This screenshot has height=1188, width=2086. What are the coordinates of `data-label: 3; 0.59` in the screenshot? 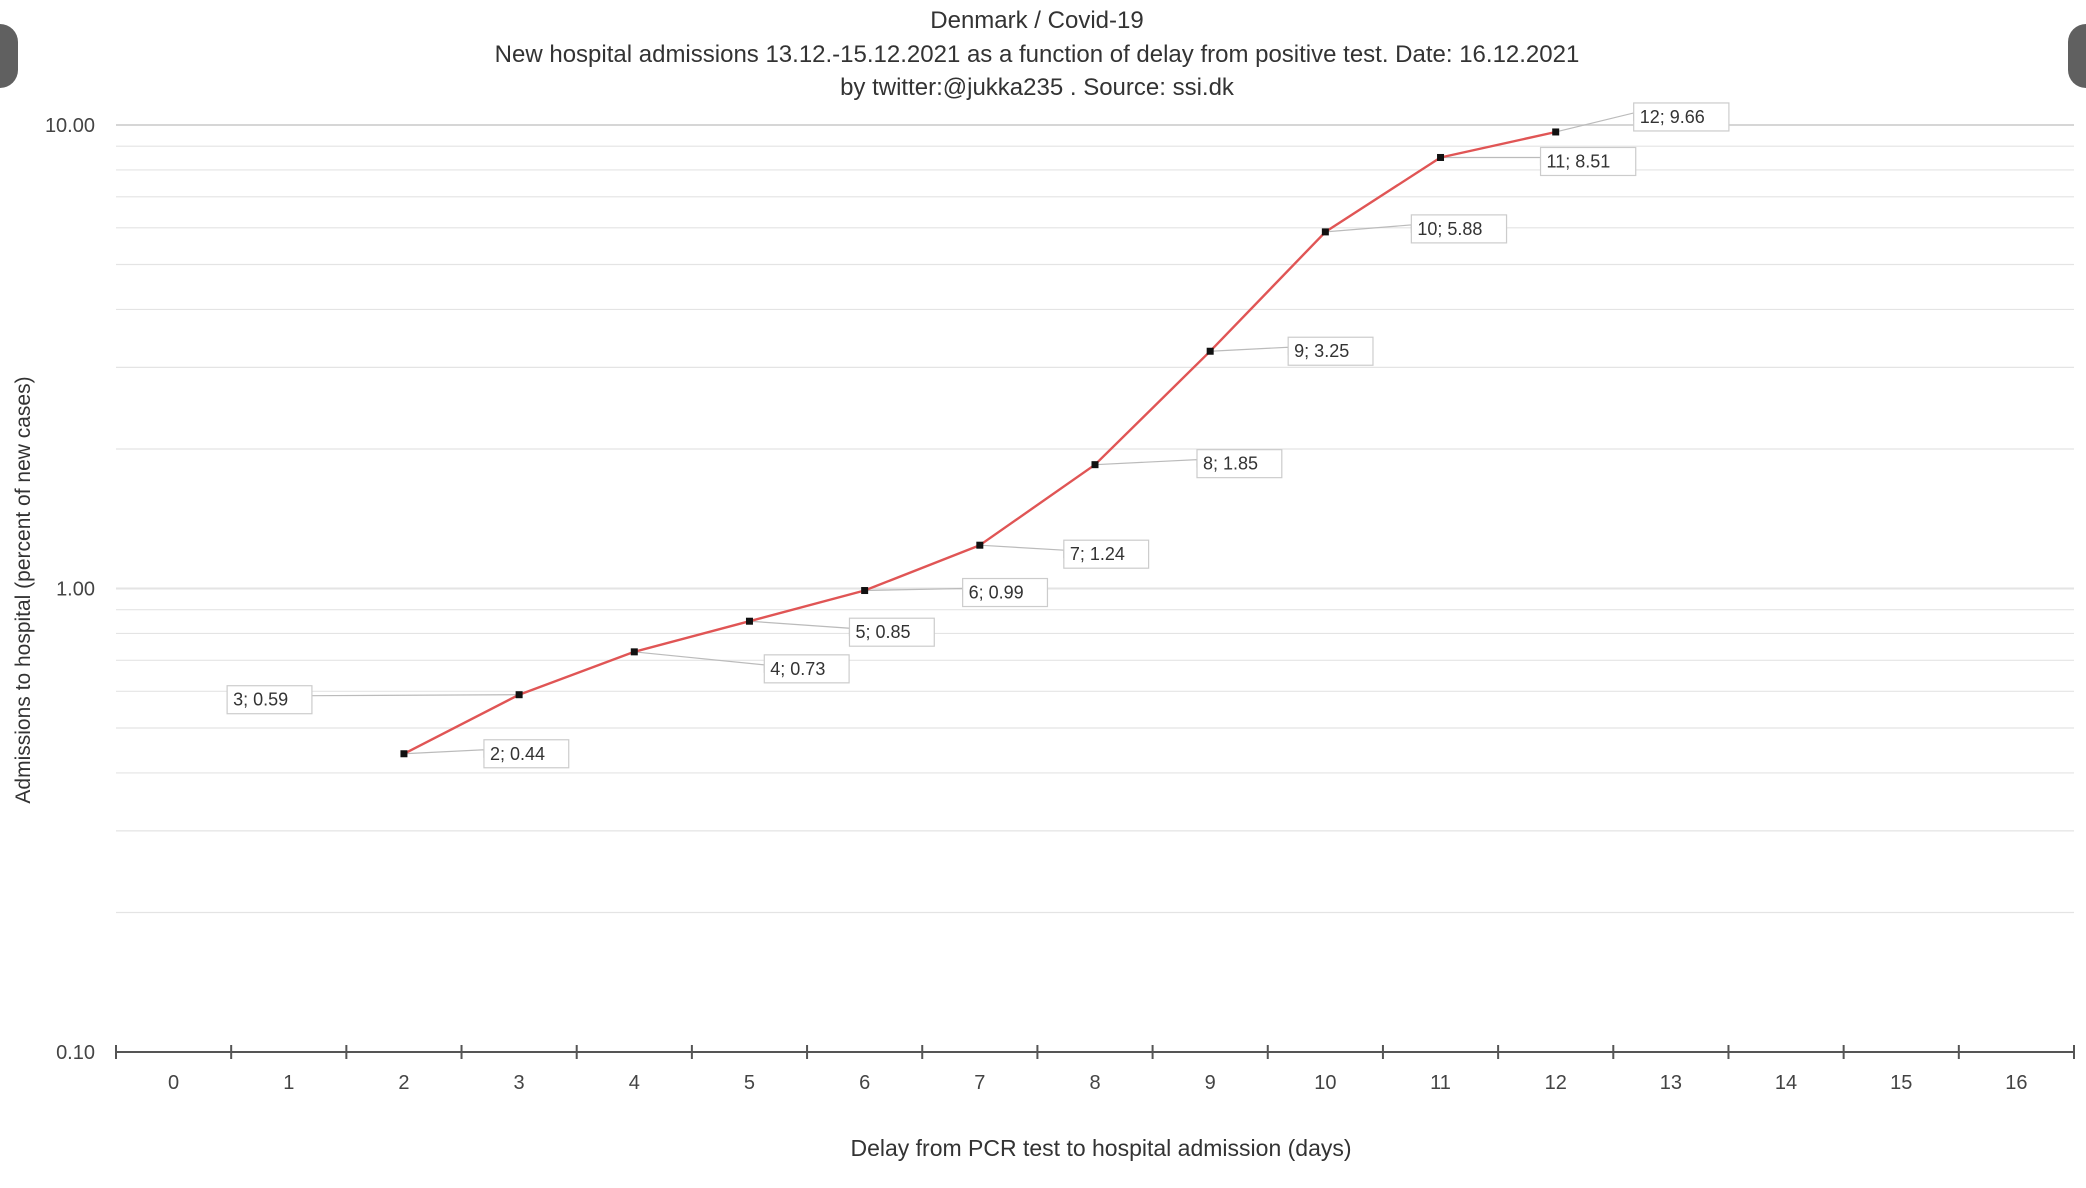 It's located at (260, 700).